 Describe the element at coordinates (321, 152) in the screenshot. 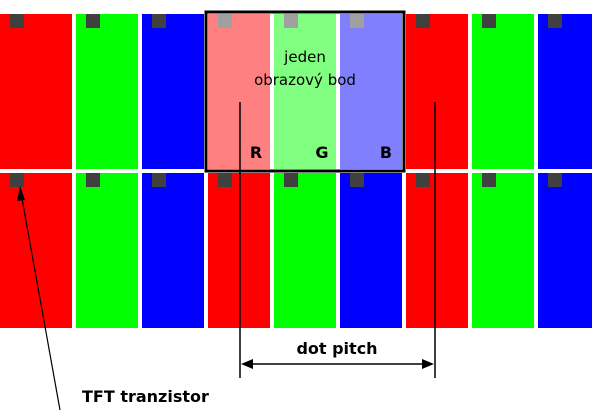

I see `channel-label-g: G` at that location.